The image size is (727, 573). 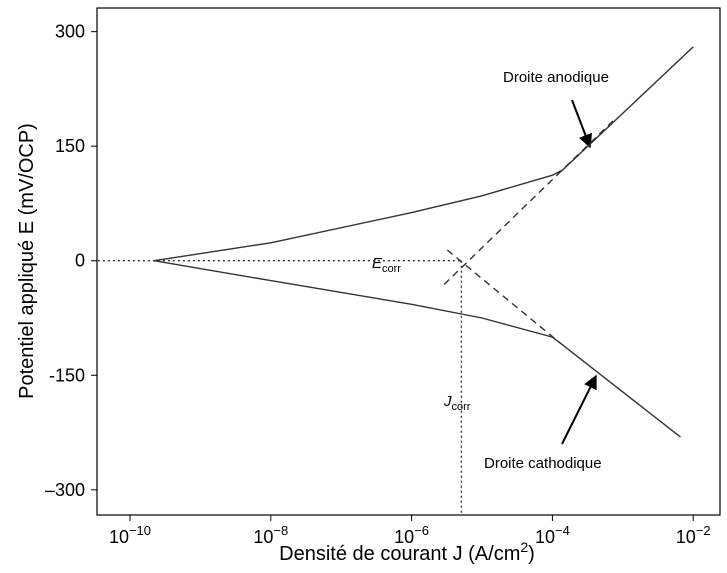 What do you see at coordinates (556, 77) in the screenshot?
I see `annotation: Droite anodique` at bounding box center [556, 77].